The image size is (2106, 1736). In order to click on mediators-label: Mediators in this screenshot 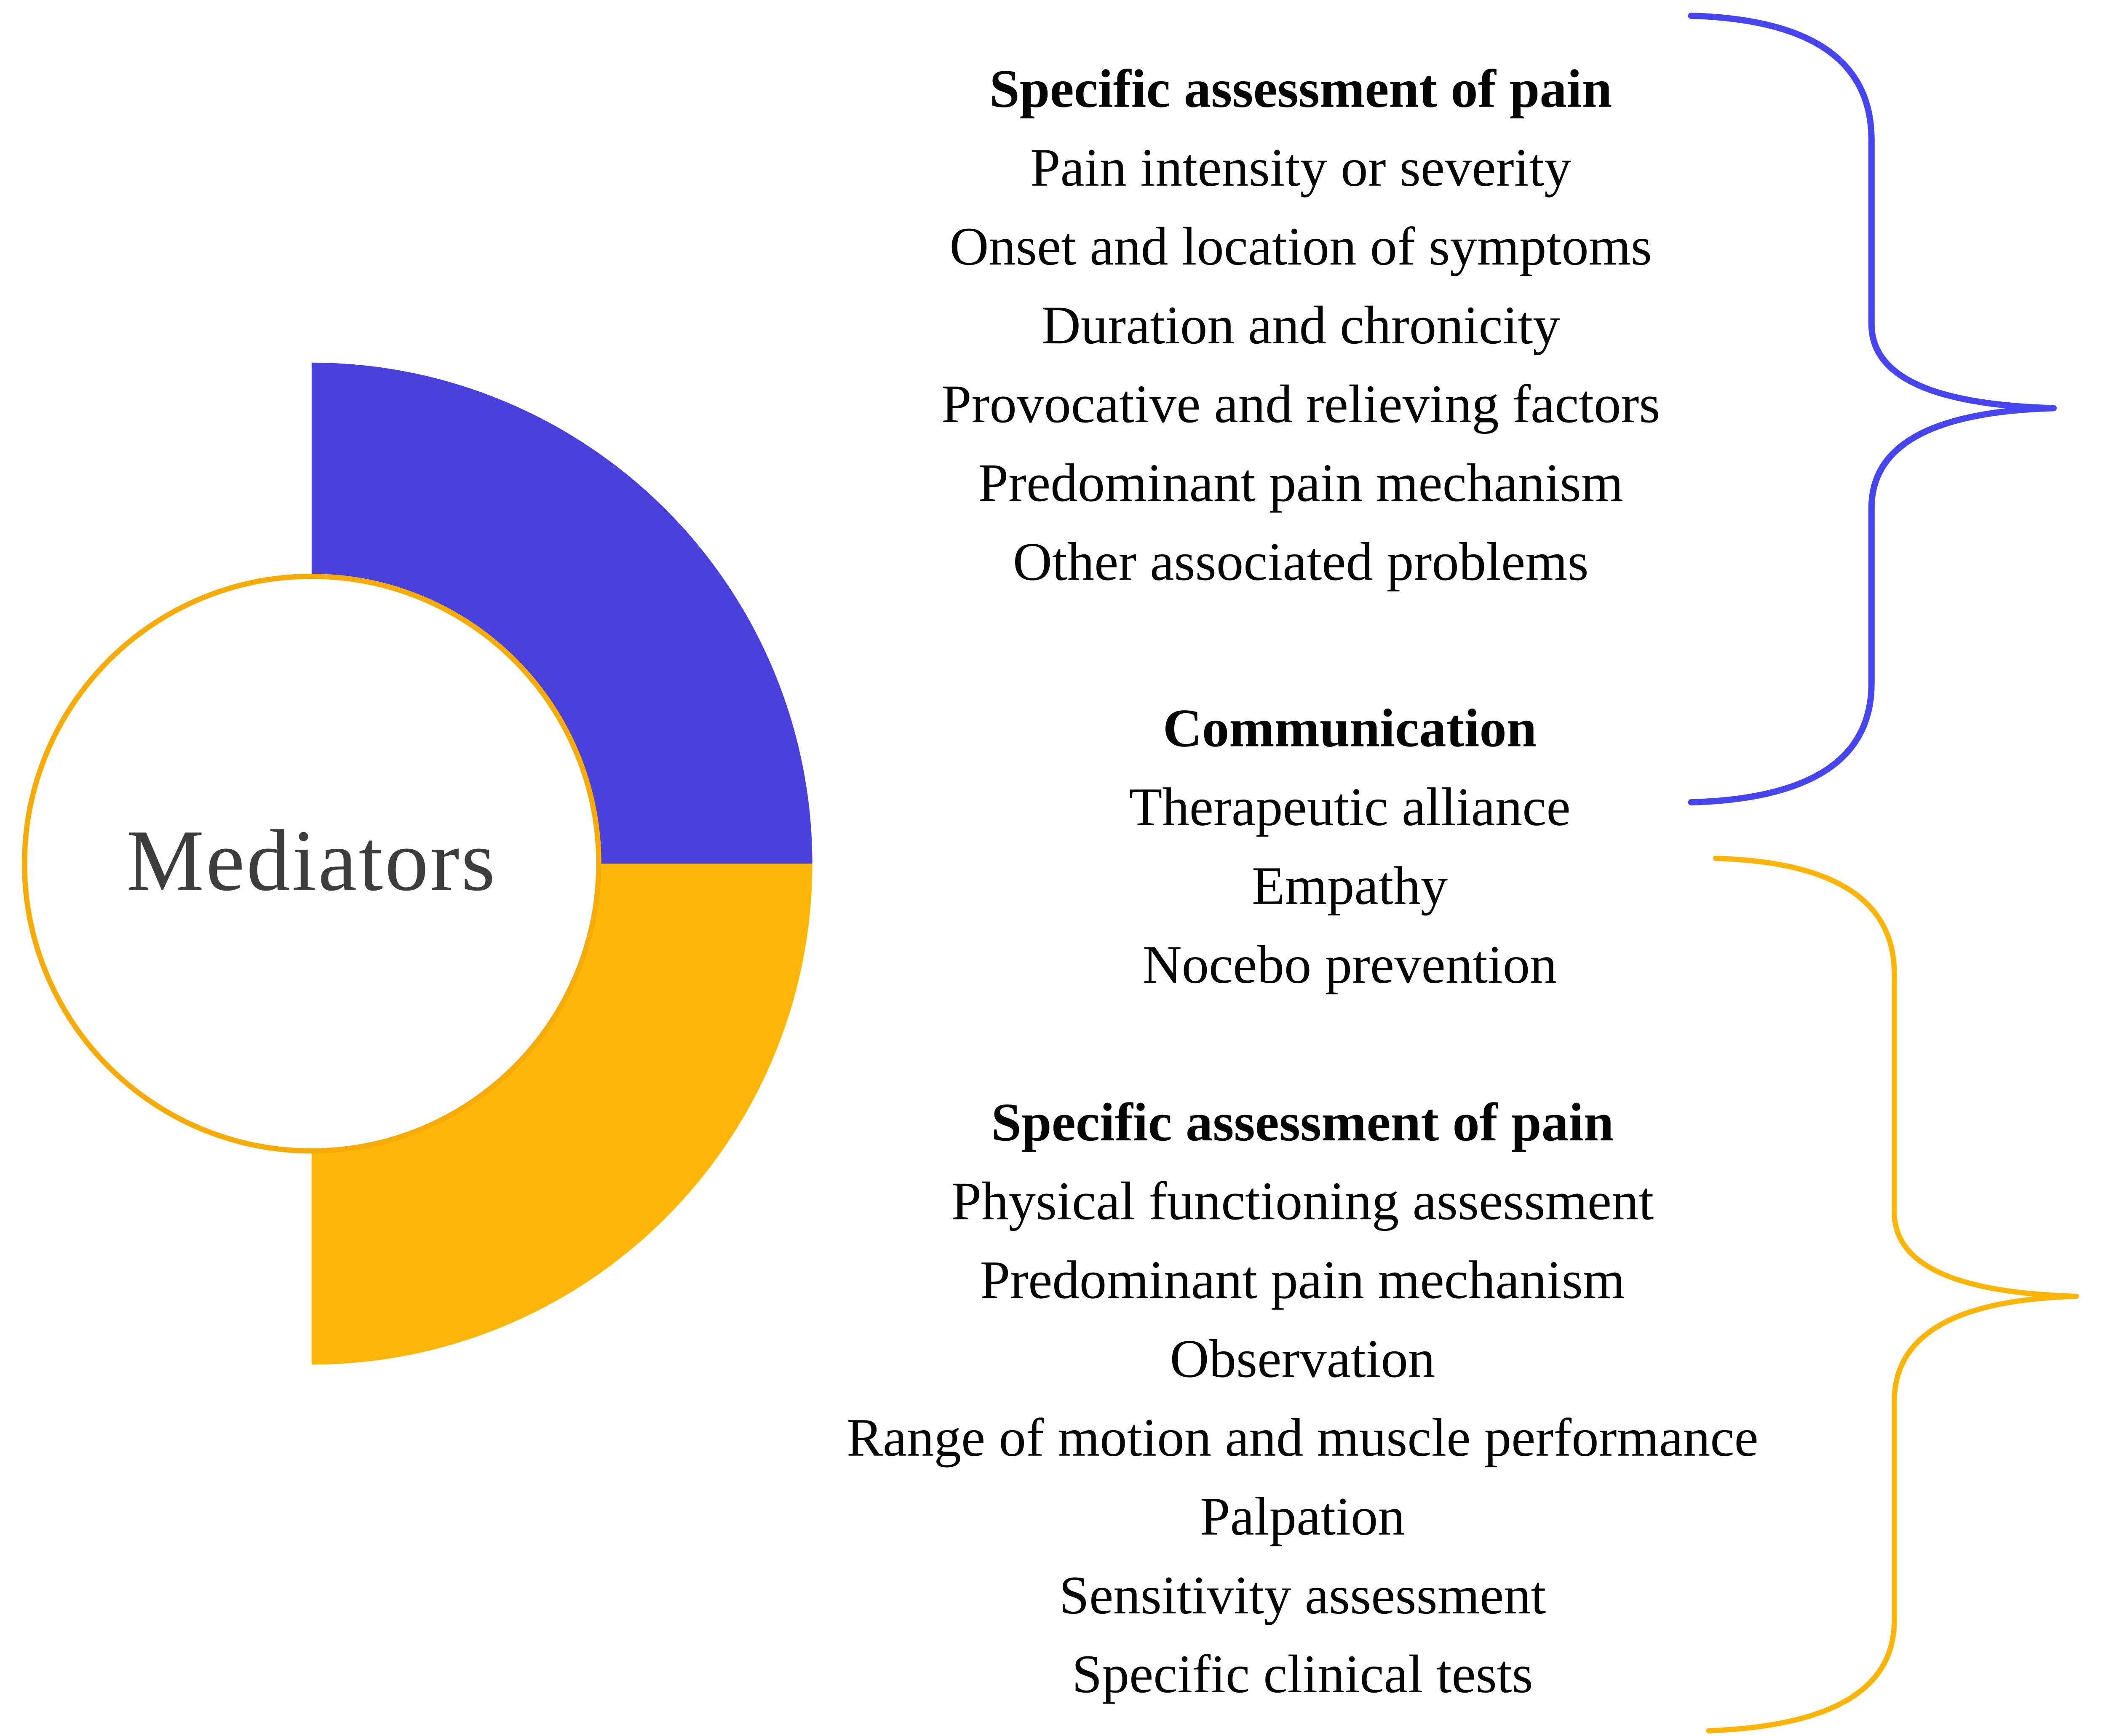, I will do `click(311, 860)`.